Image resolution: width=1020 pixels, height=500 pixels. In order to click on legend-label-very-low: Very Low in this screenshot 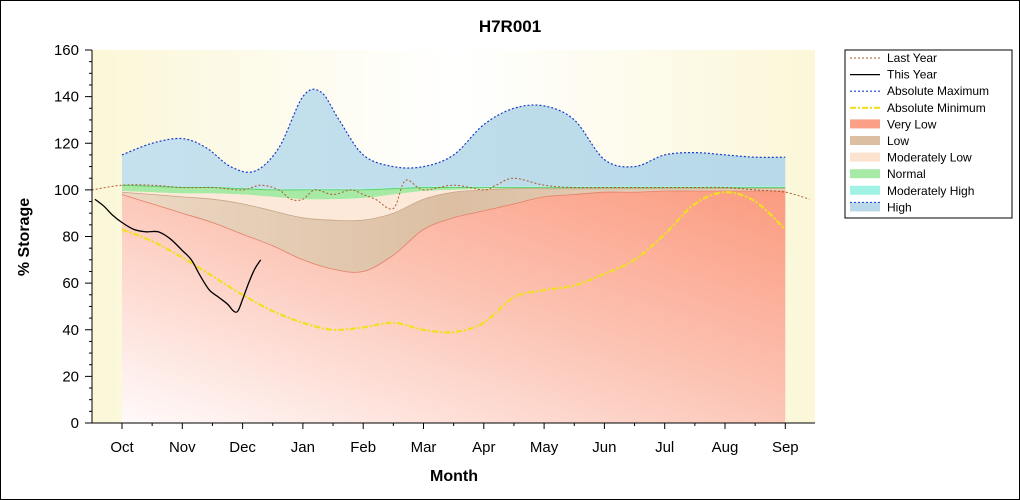, I will do `click(912, 124)`.